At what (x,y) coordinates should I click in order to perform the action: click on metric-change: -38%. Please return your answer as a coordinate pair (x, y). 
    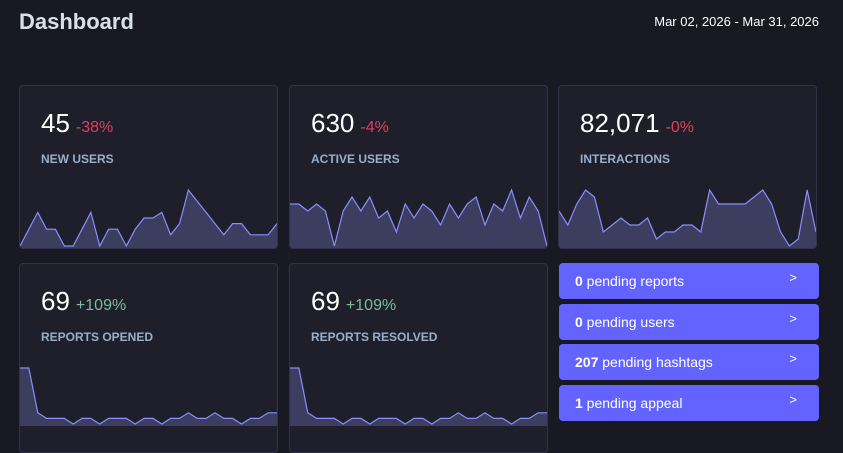
    Looking at the image, I should click on (94, 127).